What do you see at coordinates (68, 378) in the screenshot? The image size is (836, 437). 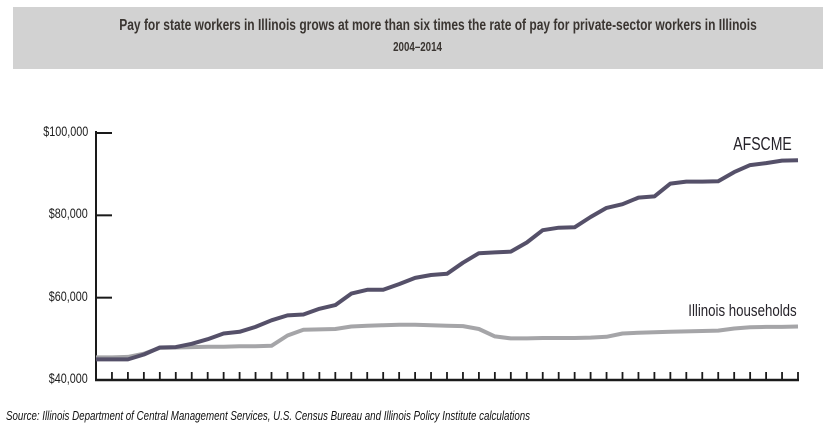 I see `y-axis-label: $40,000` at bounding box center [68, 378].